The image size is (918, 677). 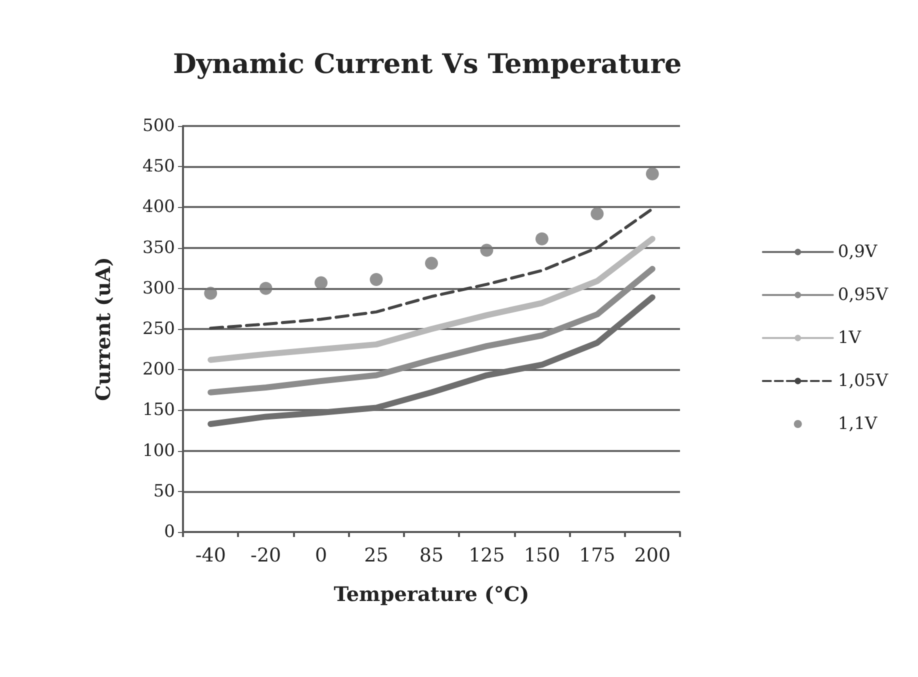 What do you see at coordinates (158, 370) in the screenshot?
I see `y-tick-label: 200` at bounding box center [158, 370].